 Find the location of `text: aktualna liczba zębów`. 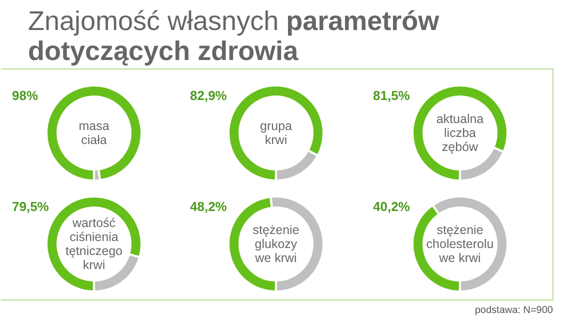

text: aktualna liczba zębów is located at coordinates (460, 133).